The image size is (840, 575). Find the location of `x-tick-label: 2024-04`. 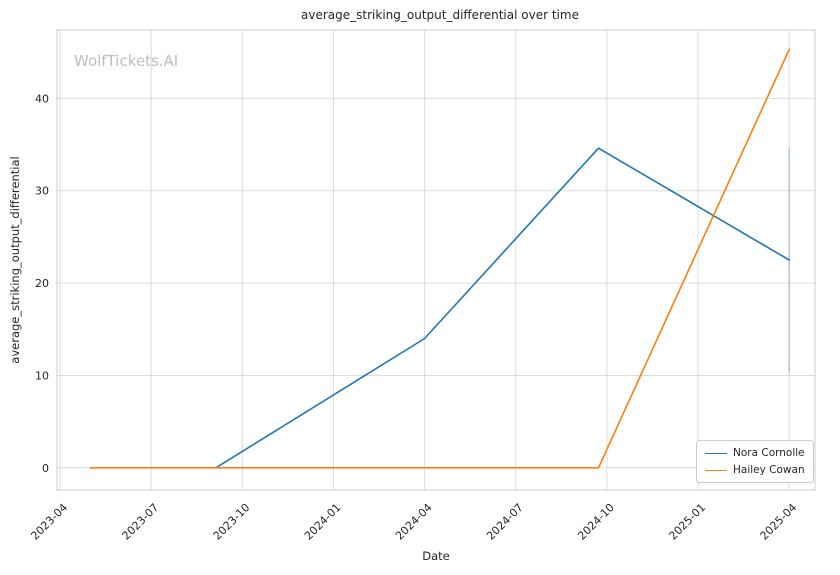

x-tick-label: 2024-04 is located at coordinates (414, 522).